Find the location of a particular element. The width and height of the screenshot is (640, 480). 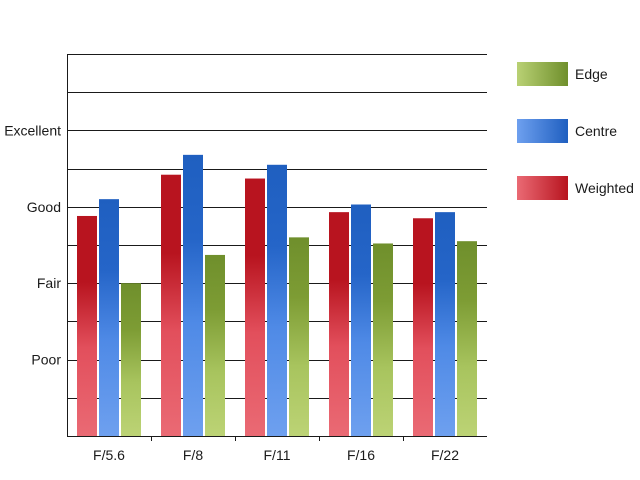

y-tick-label-poor: Poor is located at coordinates (46, 360).